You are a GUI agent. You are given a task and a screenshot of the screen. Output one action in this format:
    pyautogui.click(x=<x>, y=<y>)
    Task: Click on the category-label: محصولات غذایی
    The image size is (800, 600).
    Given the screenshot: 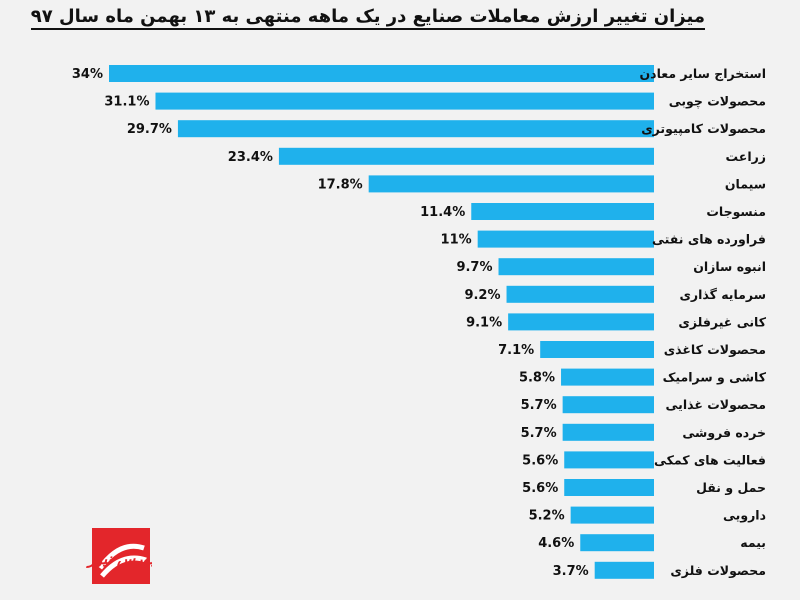 What is the action you would take?
    pyautogui.click(x=715, y=404)
    